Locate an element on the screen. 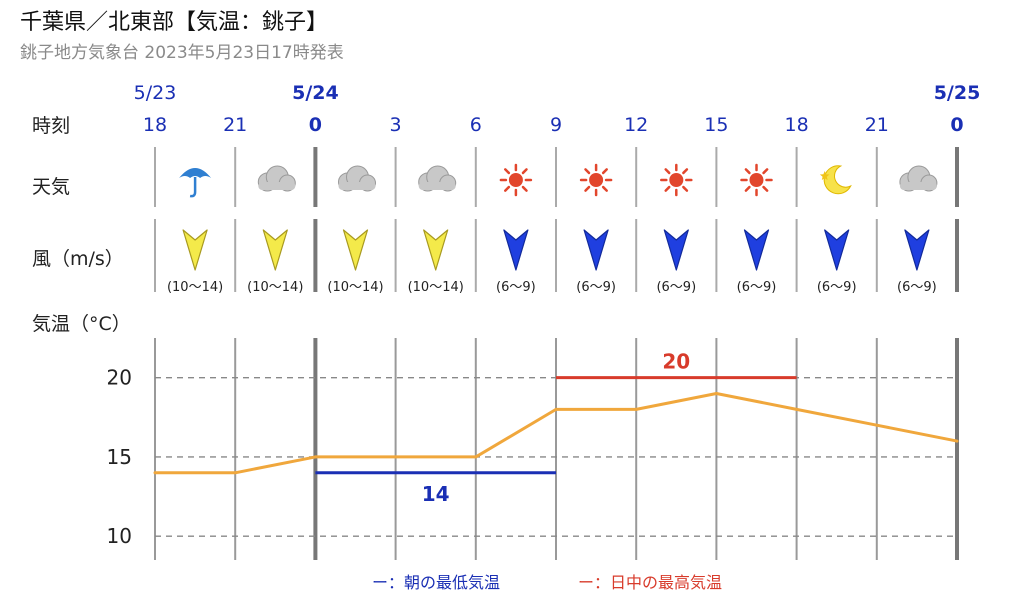 Image resolution: width=1024 pixels, height=599 pixels. legend-min-label: ー：朝の最低気温 is located at coordinates (436, 582).